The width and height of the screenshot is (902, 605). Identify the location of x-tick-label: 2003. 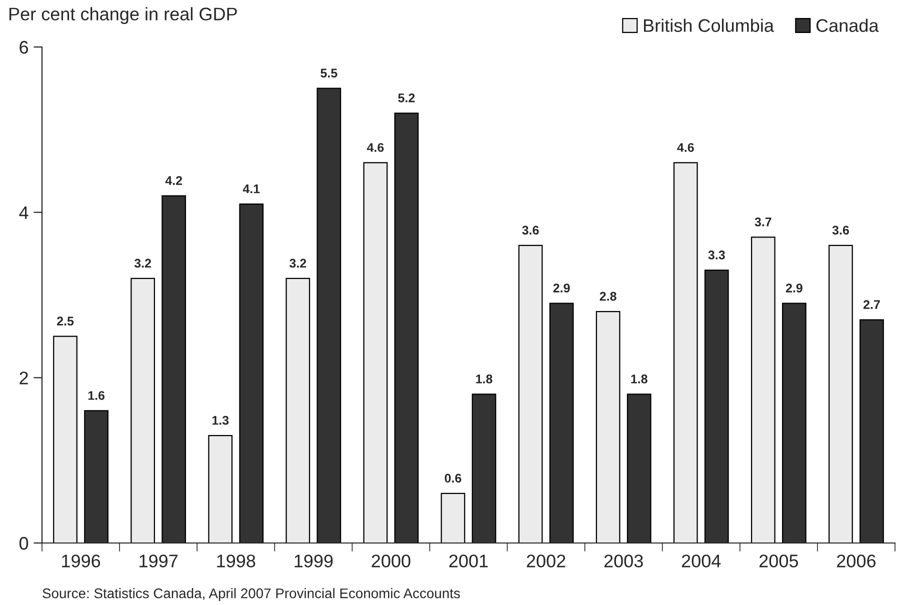
(623, 561).